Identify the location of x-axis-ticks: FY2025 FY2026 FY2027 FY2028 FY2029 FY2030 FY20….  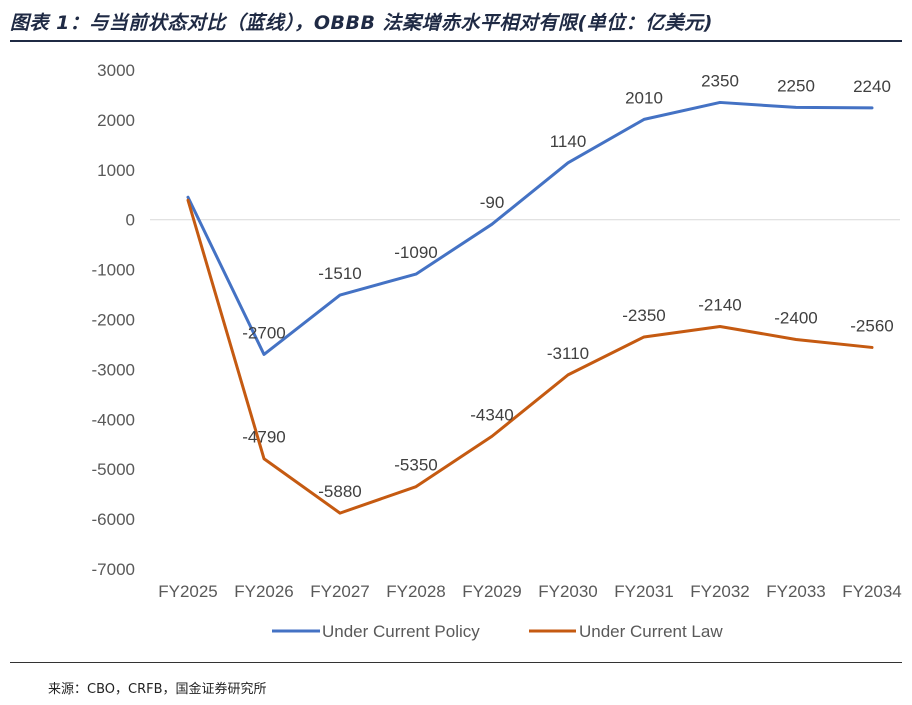
(530, 591).